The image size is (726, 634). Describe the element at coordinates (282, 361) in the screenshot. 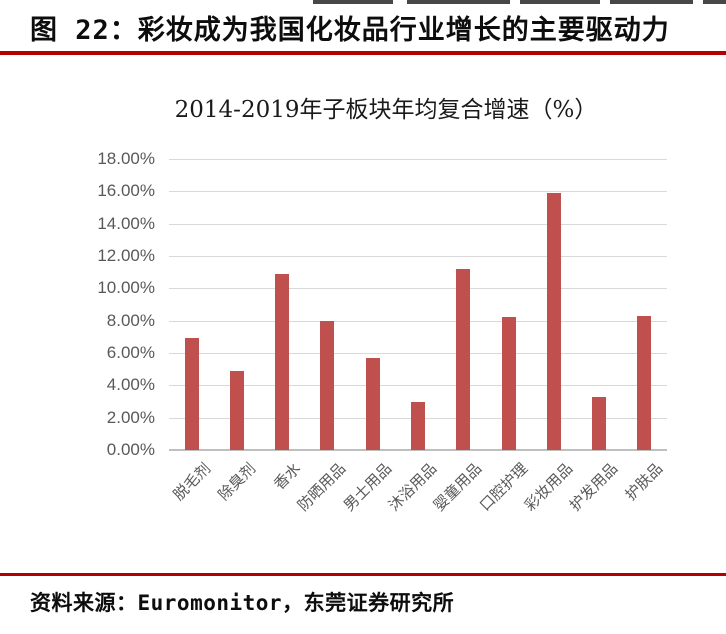

I see `bar-香水` at that location.